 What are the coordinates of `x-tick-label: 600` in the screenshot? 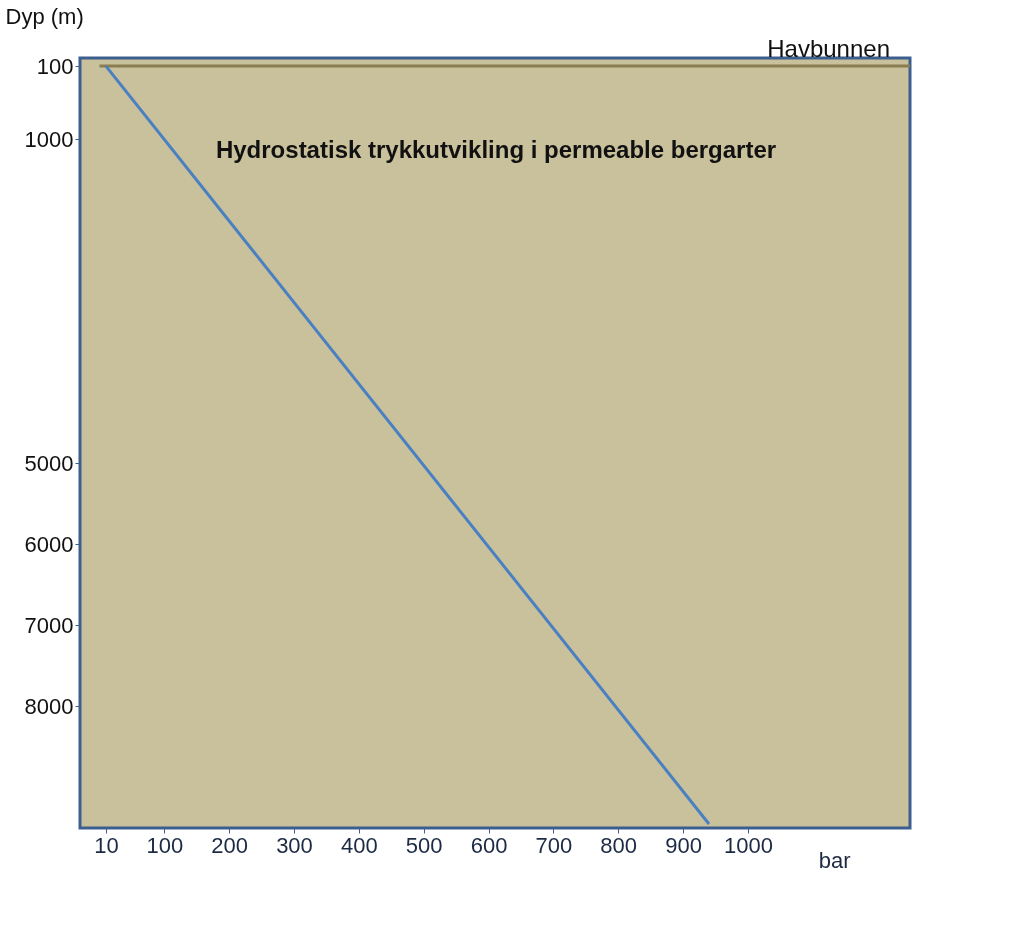 It's located at (489, 845).